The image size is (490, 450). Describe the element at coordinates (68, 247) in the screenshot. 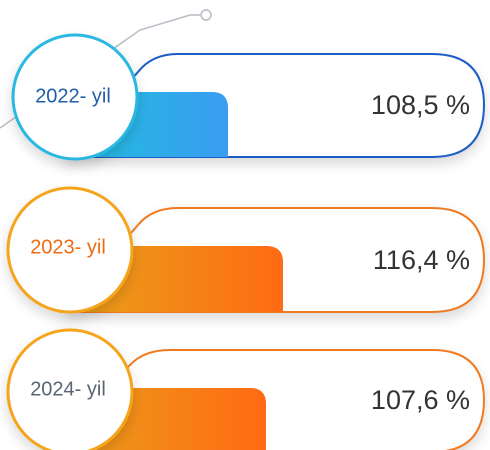

I see `year-label: 2023- yil` at that location.